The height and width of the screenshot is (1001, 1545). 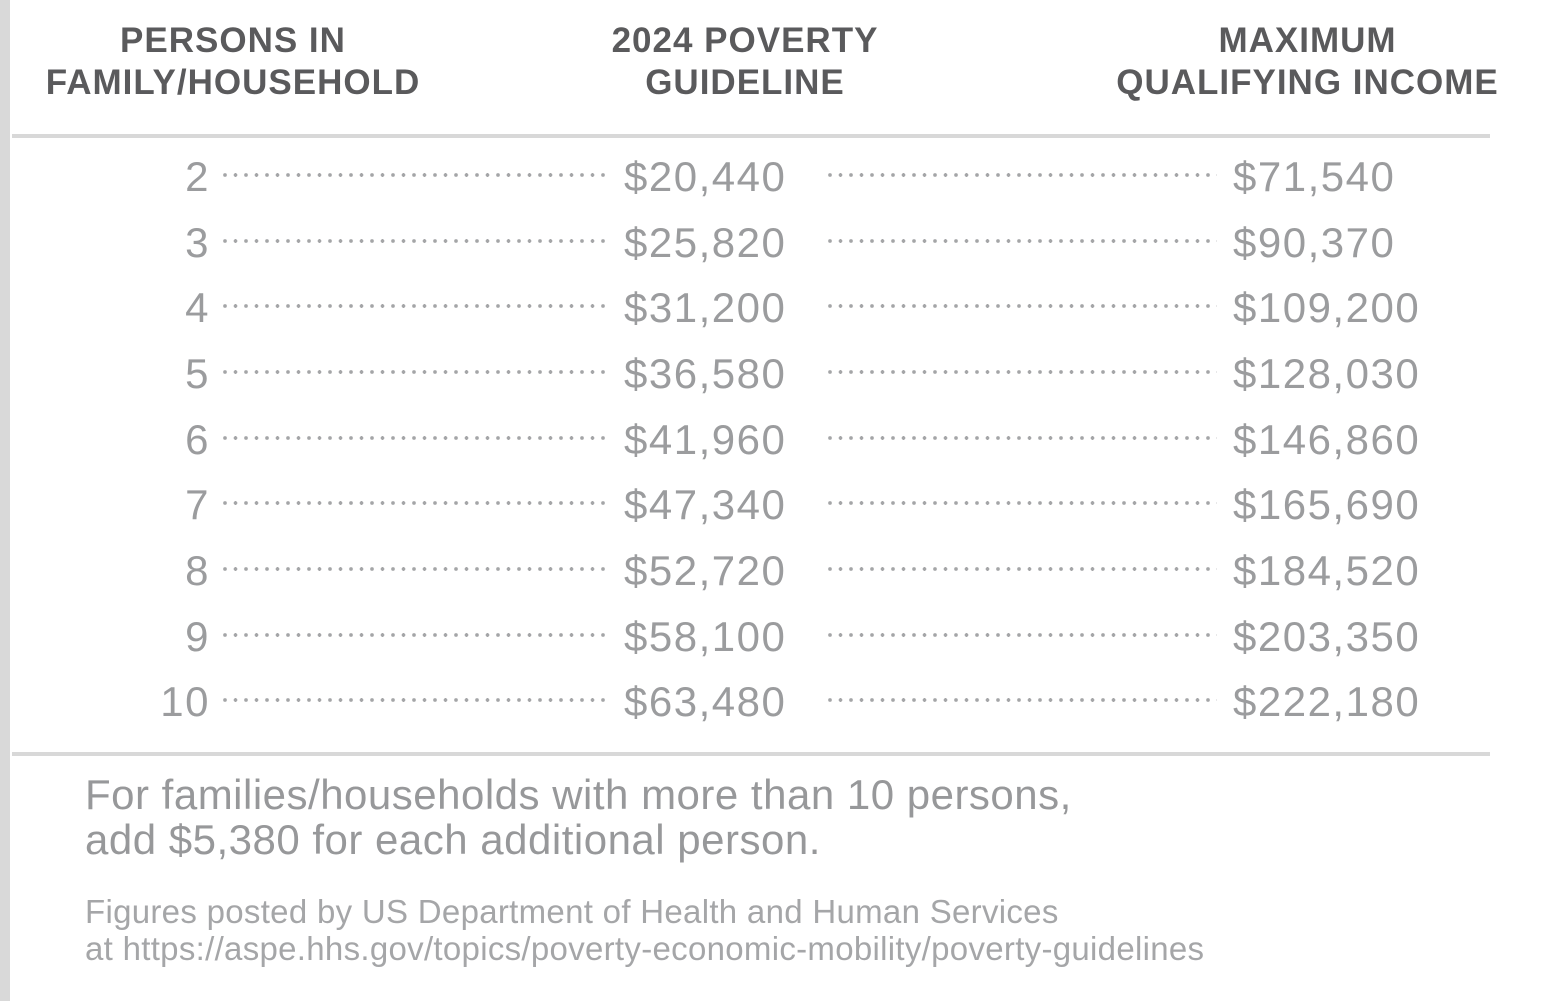 I want to click on footer-divider-rule, so click(x=751, y=754).